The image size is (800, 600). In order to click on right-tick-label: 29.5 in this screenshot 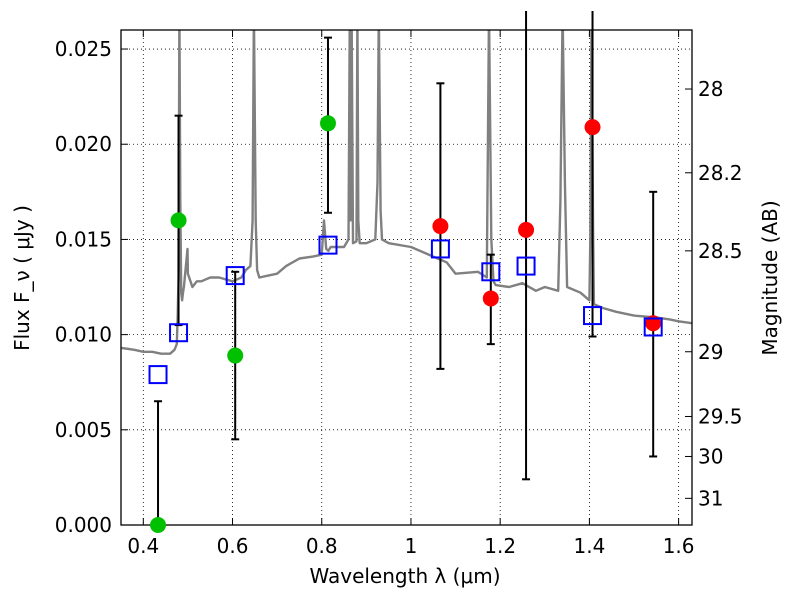, I will do `click(720, 416)`.